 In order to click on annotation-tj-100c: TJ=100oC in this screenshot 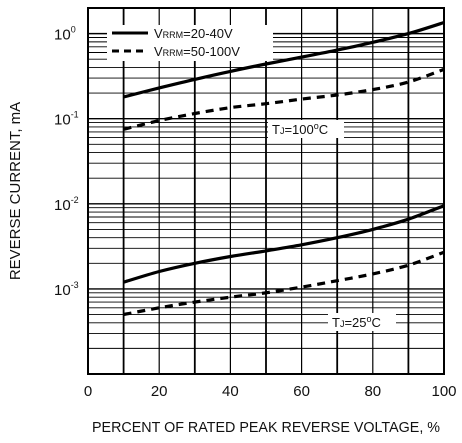, I will do `click(306, 129)`.